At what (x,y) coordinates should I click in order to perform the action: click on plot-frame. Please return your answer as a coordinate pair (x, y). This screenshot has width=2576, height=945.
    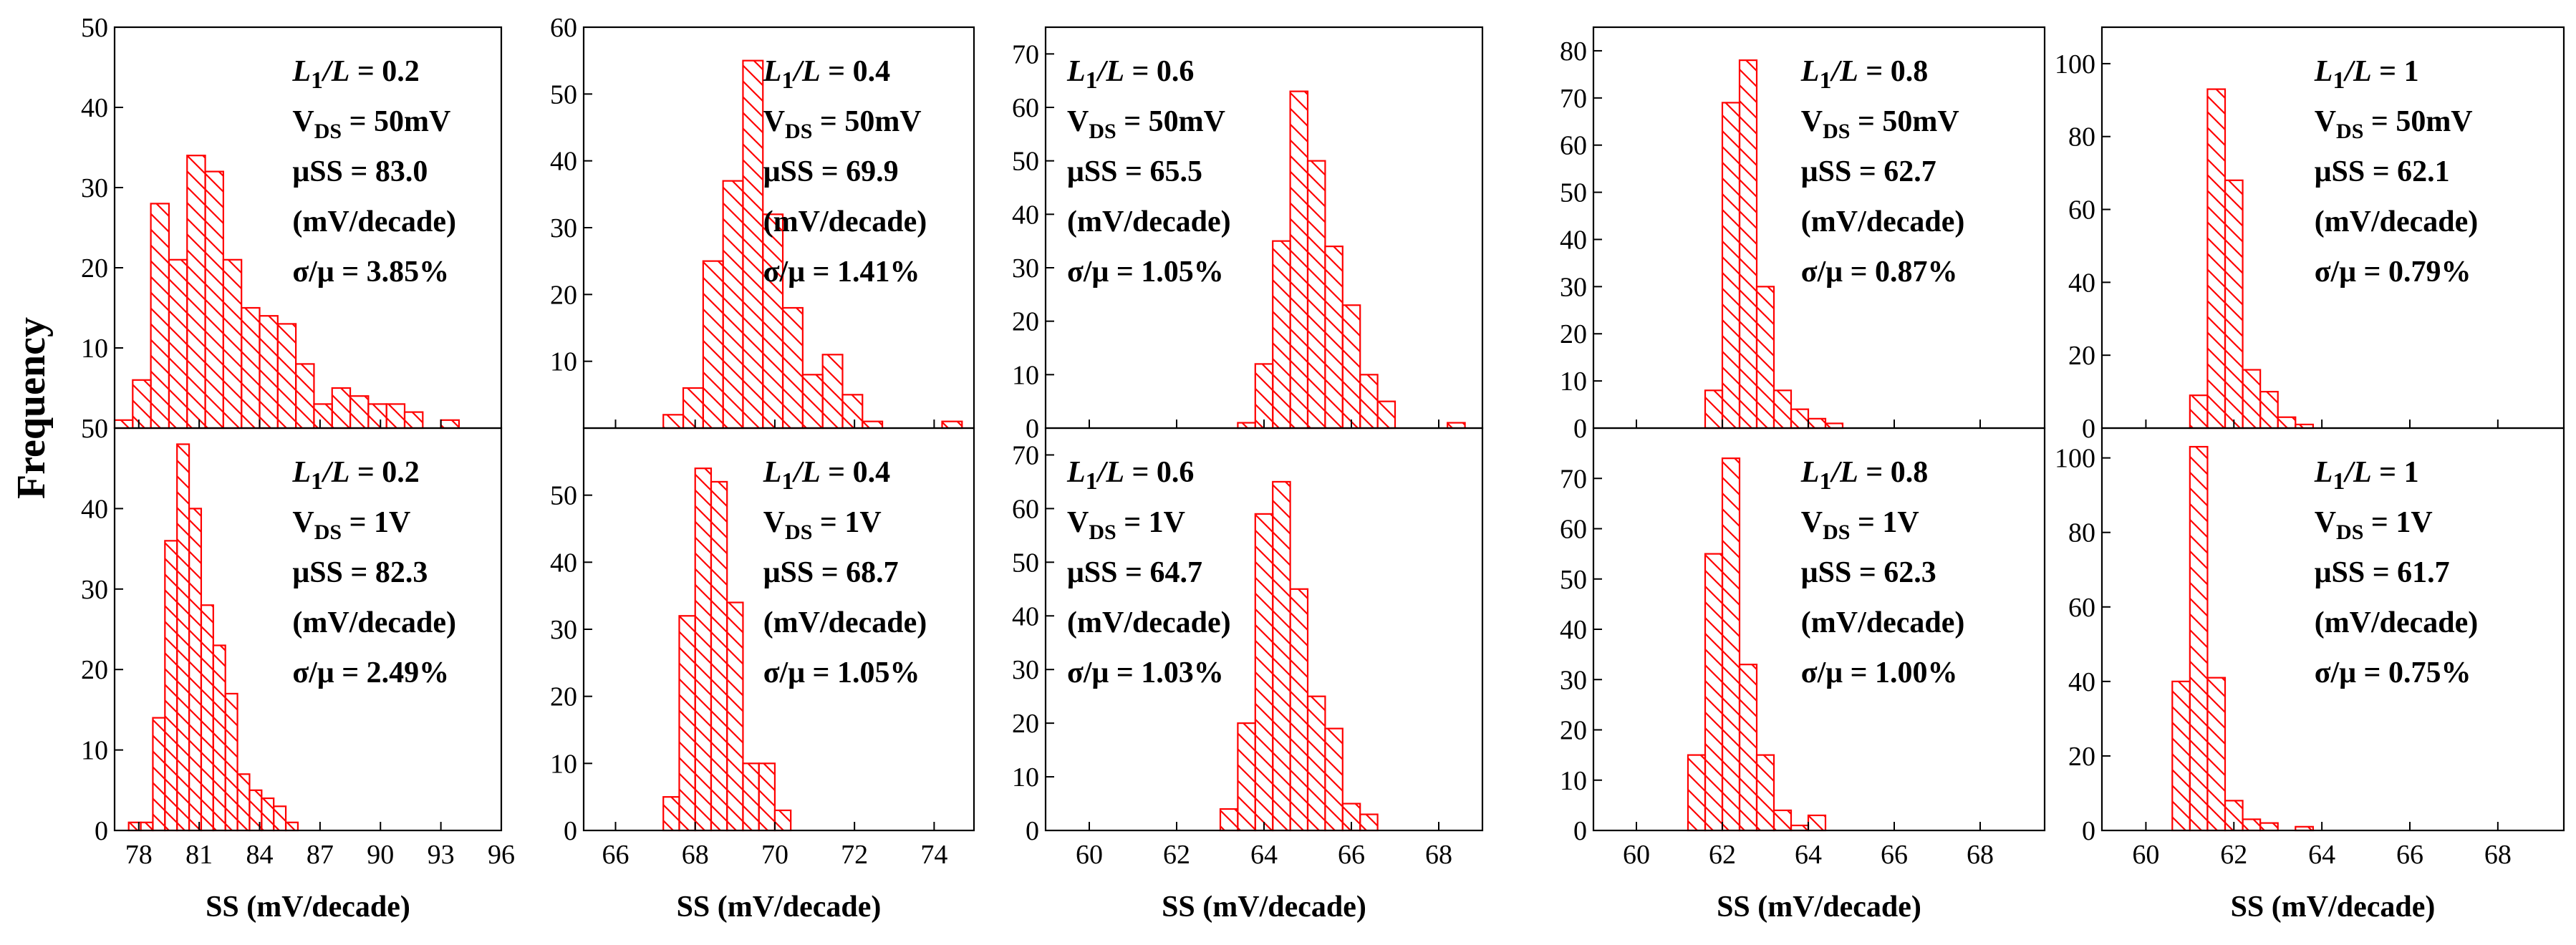
    Looking at the image, I should click on (2332, 629).